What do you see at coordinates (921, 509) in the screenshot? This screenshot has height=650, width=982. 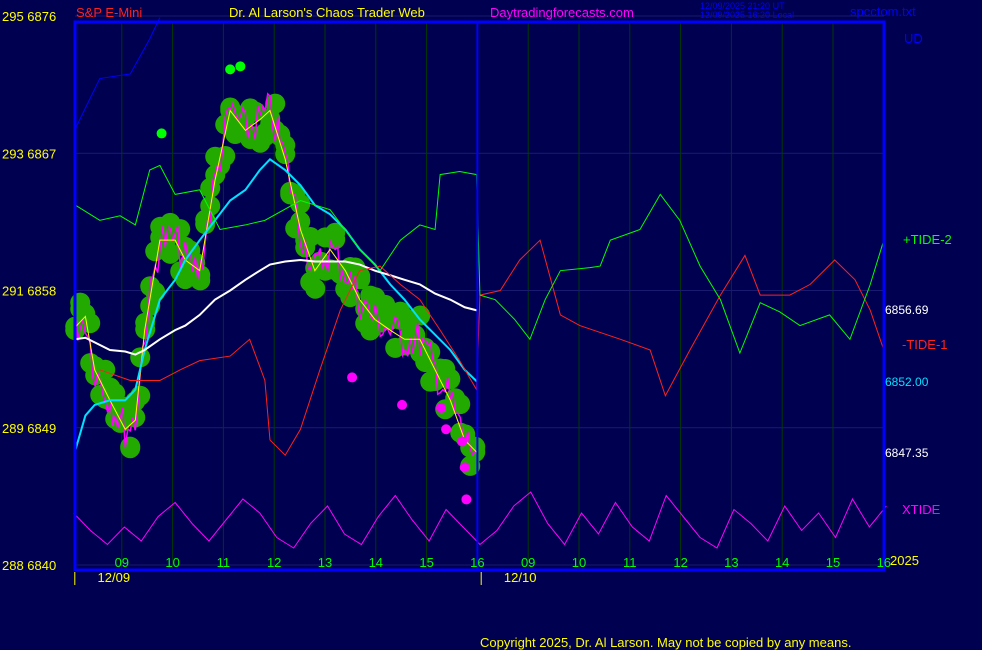 I see `xtide-label: XTIDE` at bounding box center [921, 509].